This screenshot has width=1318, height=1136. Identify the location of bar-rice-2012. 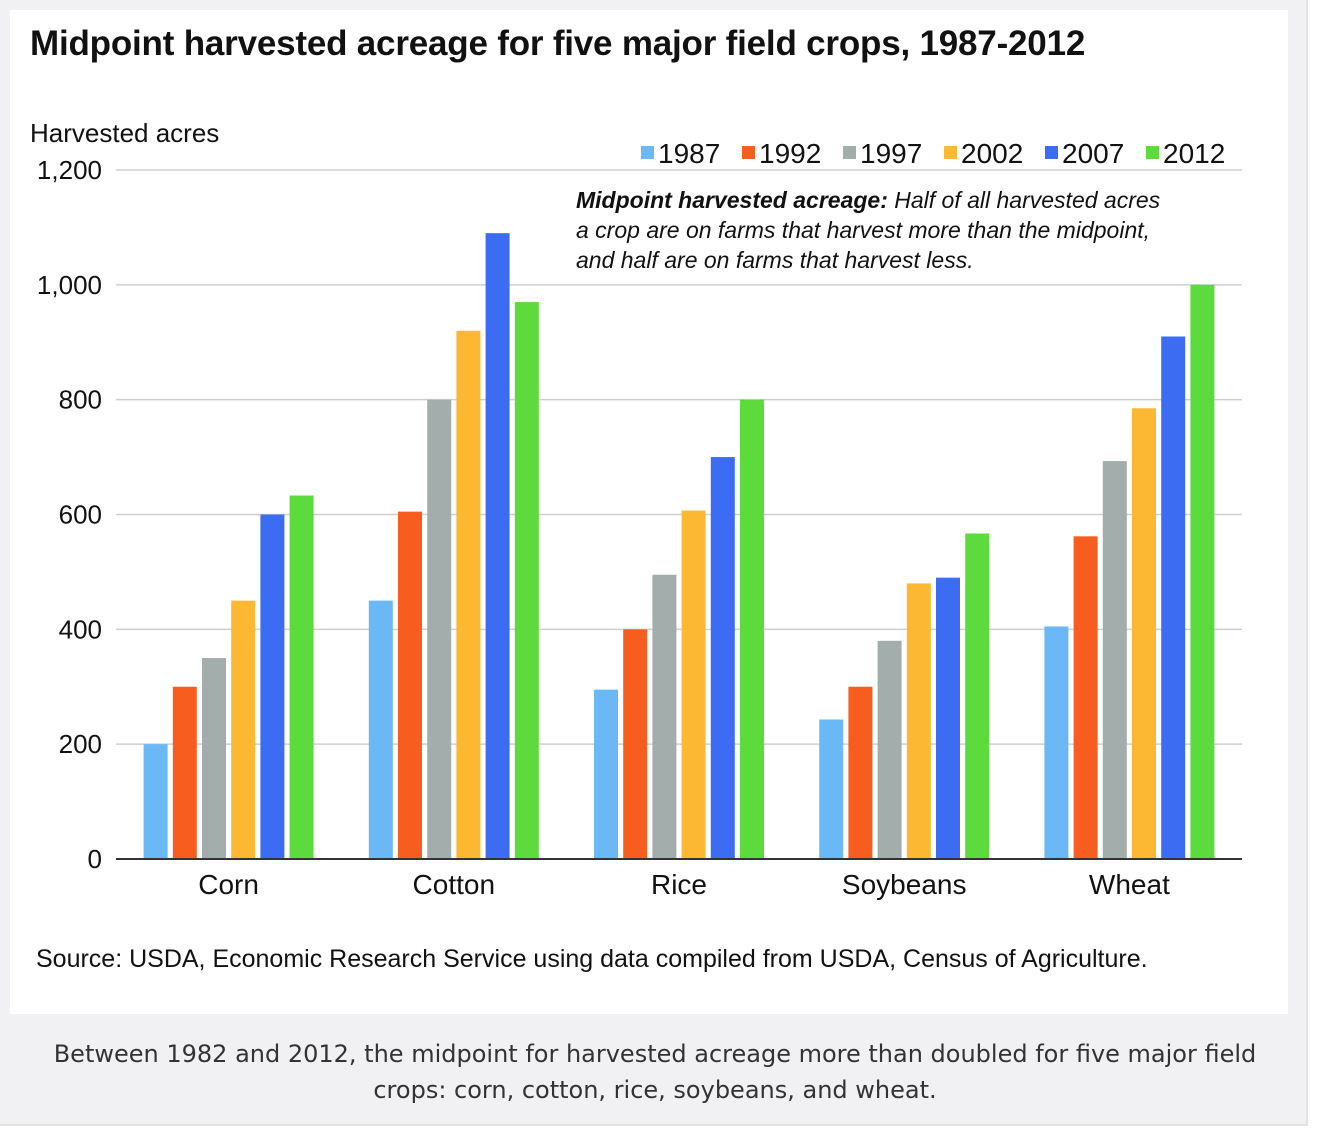
(752, 629).